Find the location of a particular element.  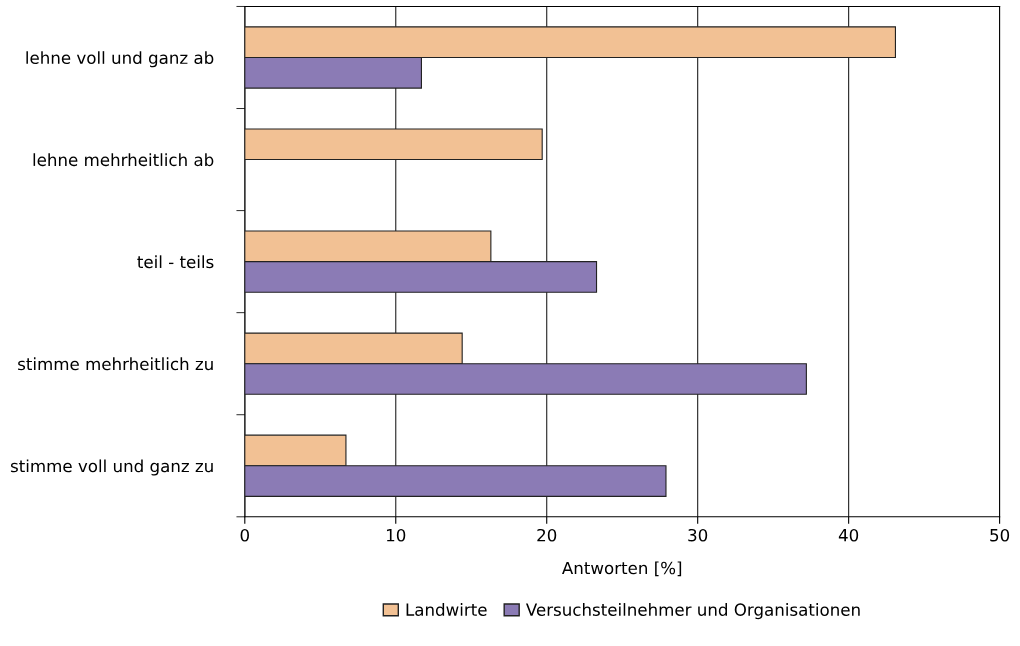

legend-label: Versuchsteilnehmer und Organisationen is located at coordinates (692, 611).